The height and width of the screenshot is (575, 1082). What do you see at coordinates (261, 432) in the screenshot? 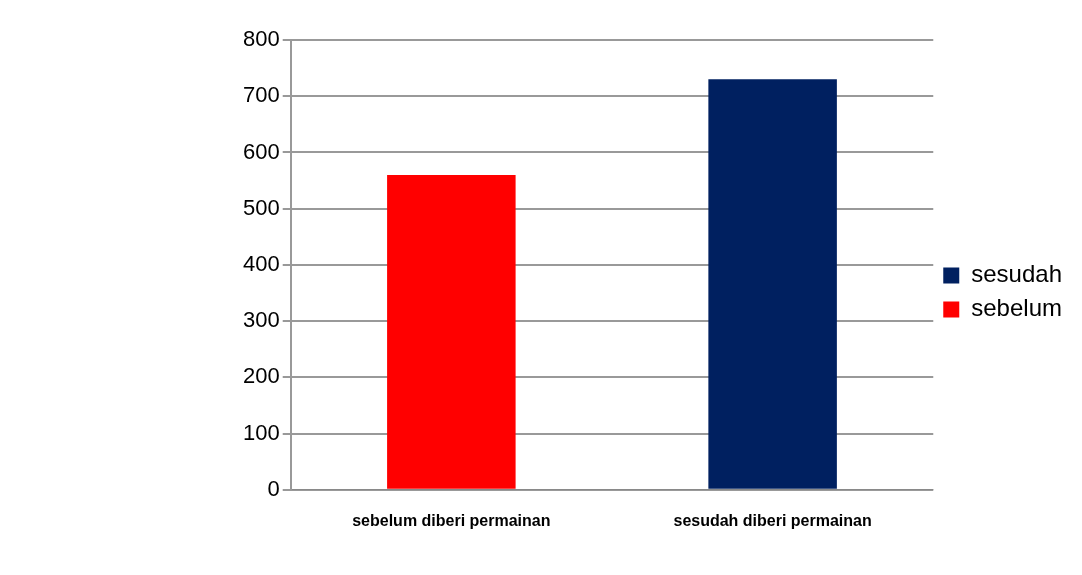
I see `y-tick-label: 100` at bounding box center [261, 432].